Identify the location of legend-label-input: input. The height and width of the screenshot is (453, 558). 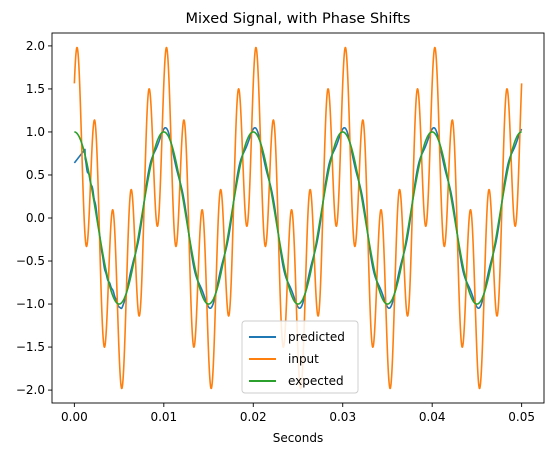
(303, 359).